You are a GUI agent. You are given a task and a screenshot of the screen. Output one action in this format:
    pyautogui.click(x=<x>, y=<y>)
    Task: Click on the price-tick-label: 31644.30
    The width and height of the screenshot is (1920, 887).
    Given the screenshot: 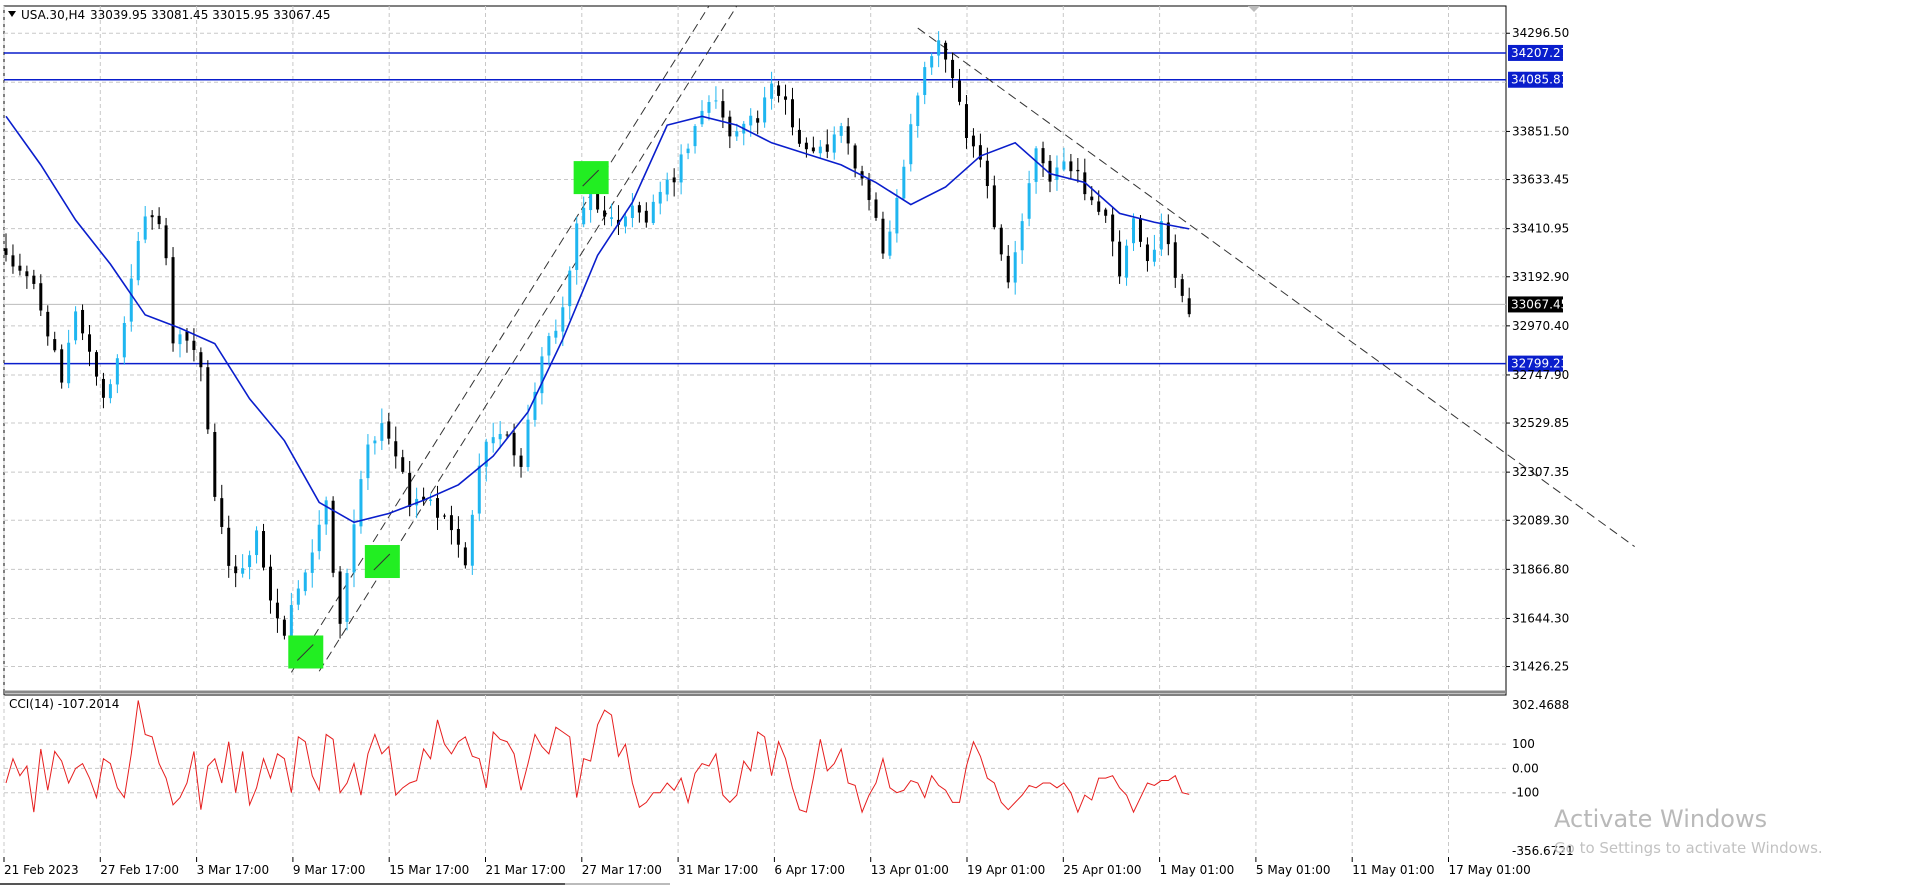 What is the action you would take?
    pyautogui.click(x=1540, y=618)
    